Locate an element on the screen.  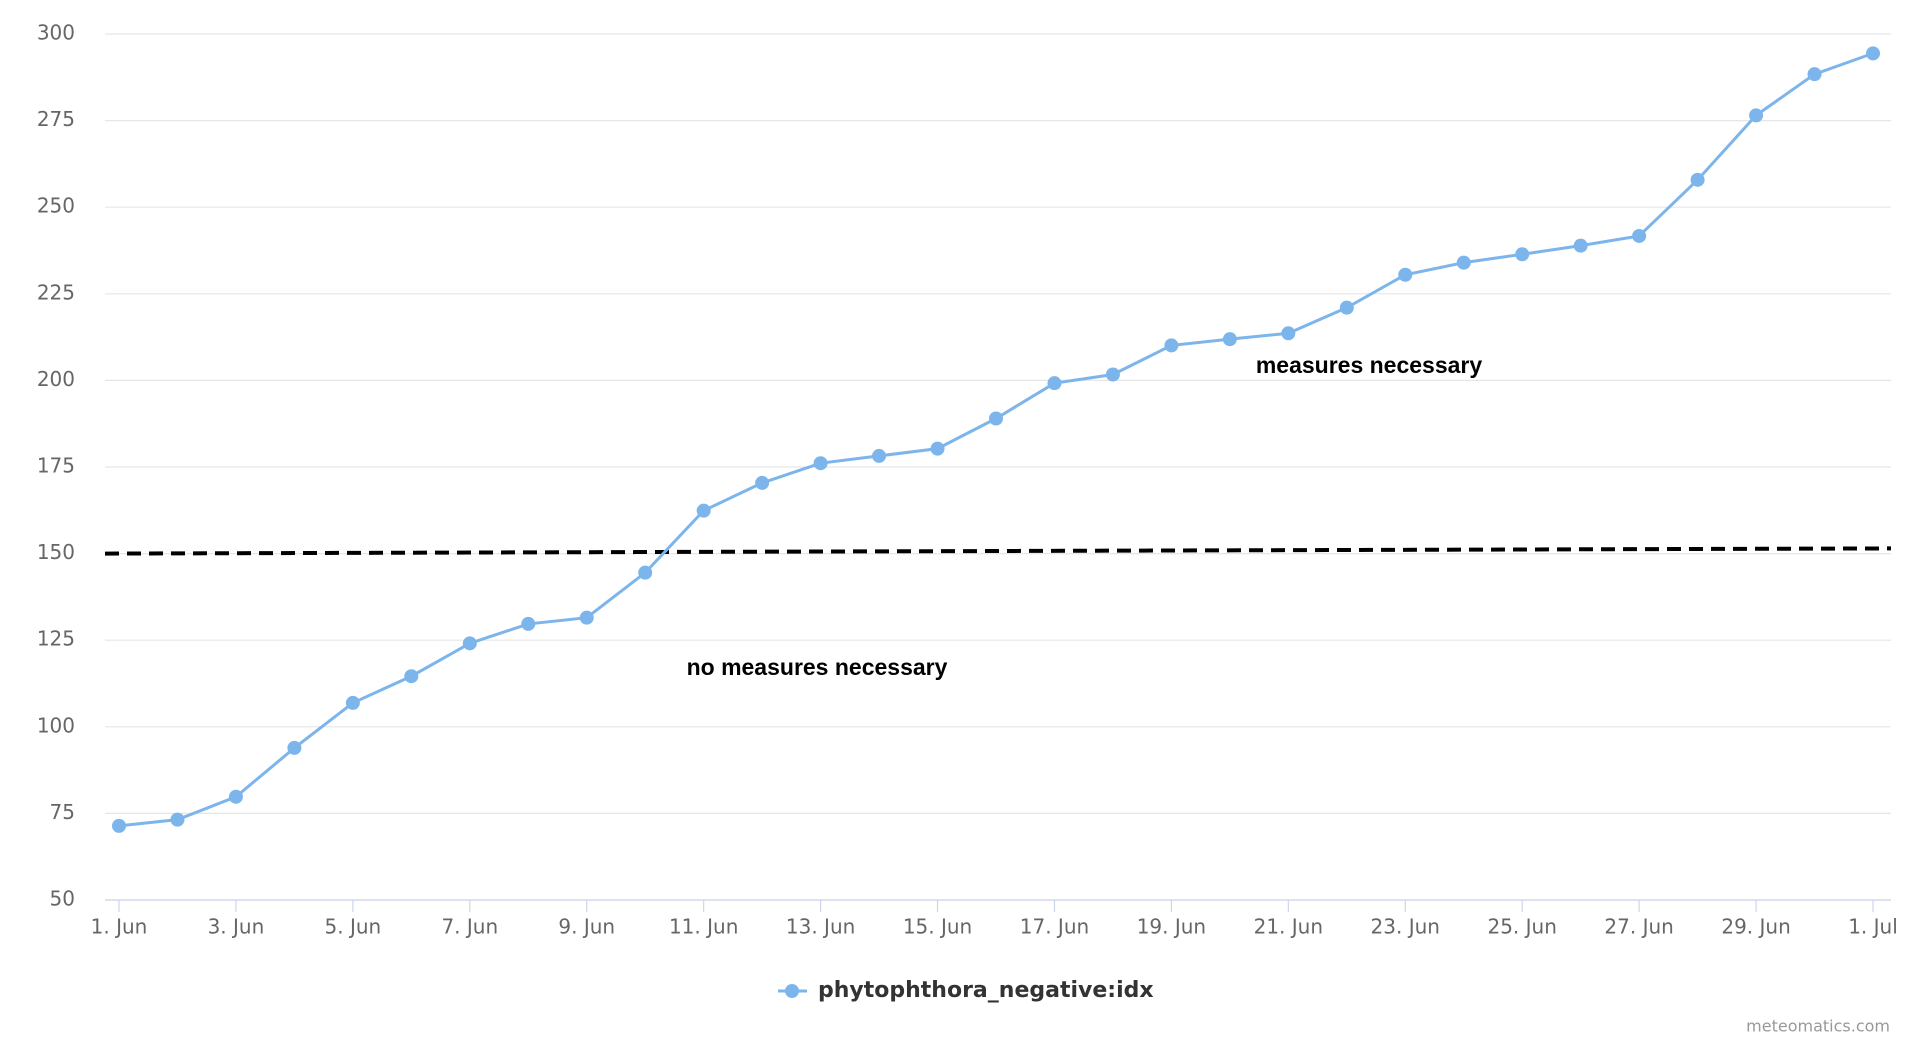
y-tick-label: 75 is located at coordinates (62, 812).